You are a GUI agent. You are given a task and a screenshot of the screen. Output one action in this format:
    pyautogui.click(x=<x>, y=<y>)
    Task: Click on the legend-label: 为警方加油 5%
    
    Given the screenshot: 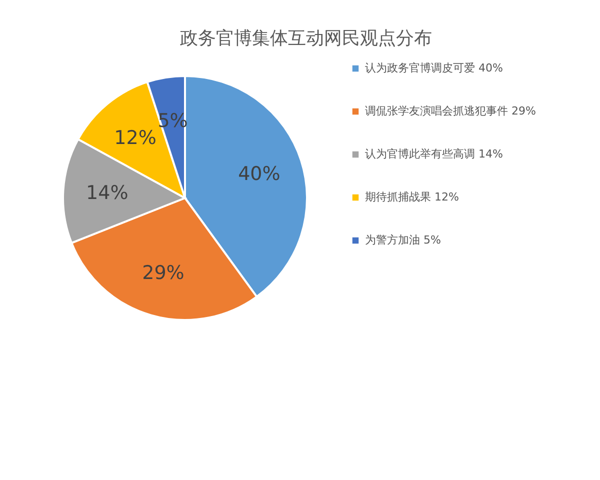 What is the action you would take?
    pyautogui.click(x=403, y=240)
    